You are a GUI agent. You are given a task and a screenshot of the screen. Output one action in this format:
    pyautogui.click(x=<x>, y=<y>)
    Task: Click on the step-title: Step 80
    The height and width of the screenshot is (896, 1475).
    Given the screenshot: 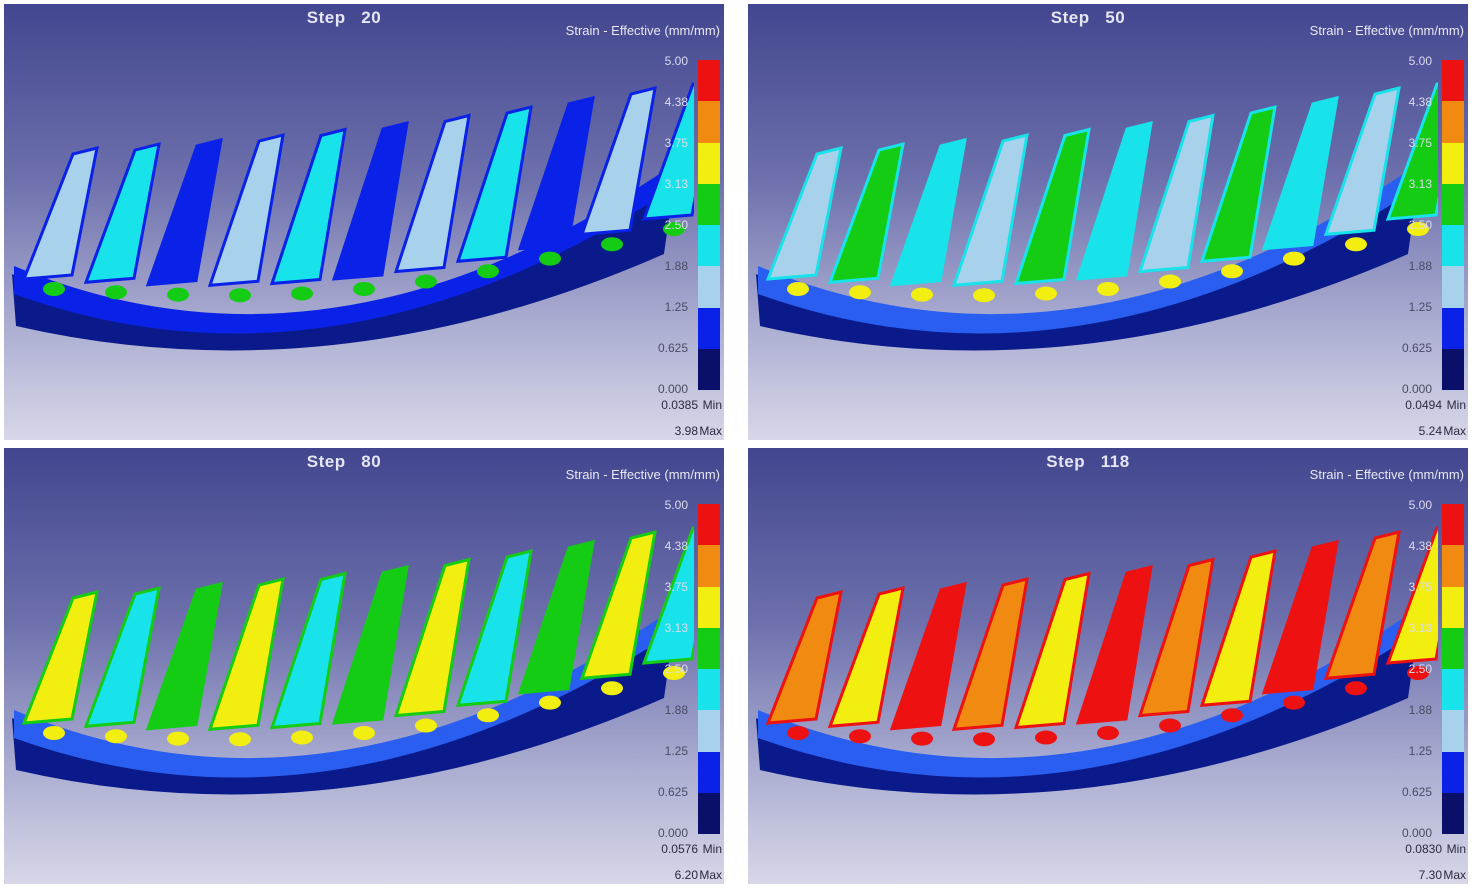 What is the action you would take?
    pyautogui.click(x=344, y=461)
    